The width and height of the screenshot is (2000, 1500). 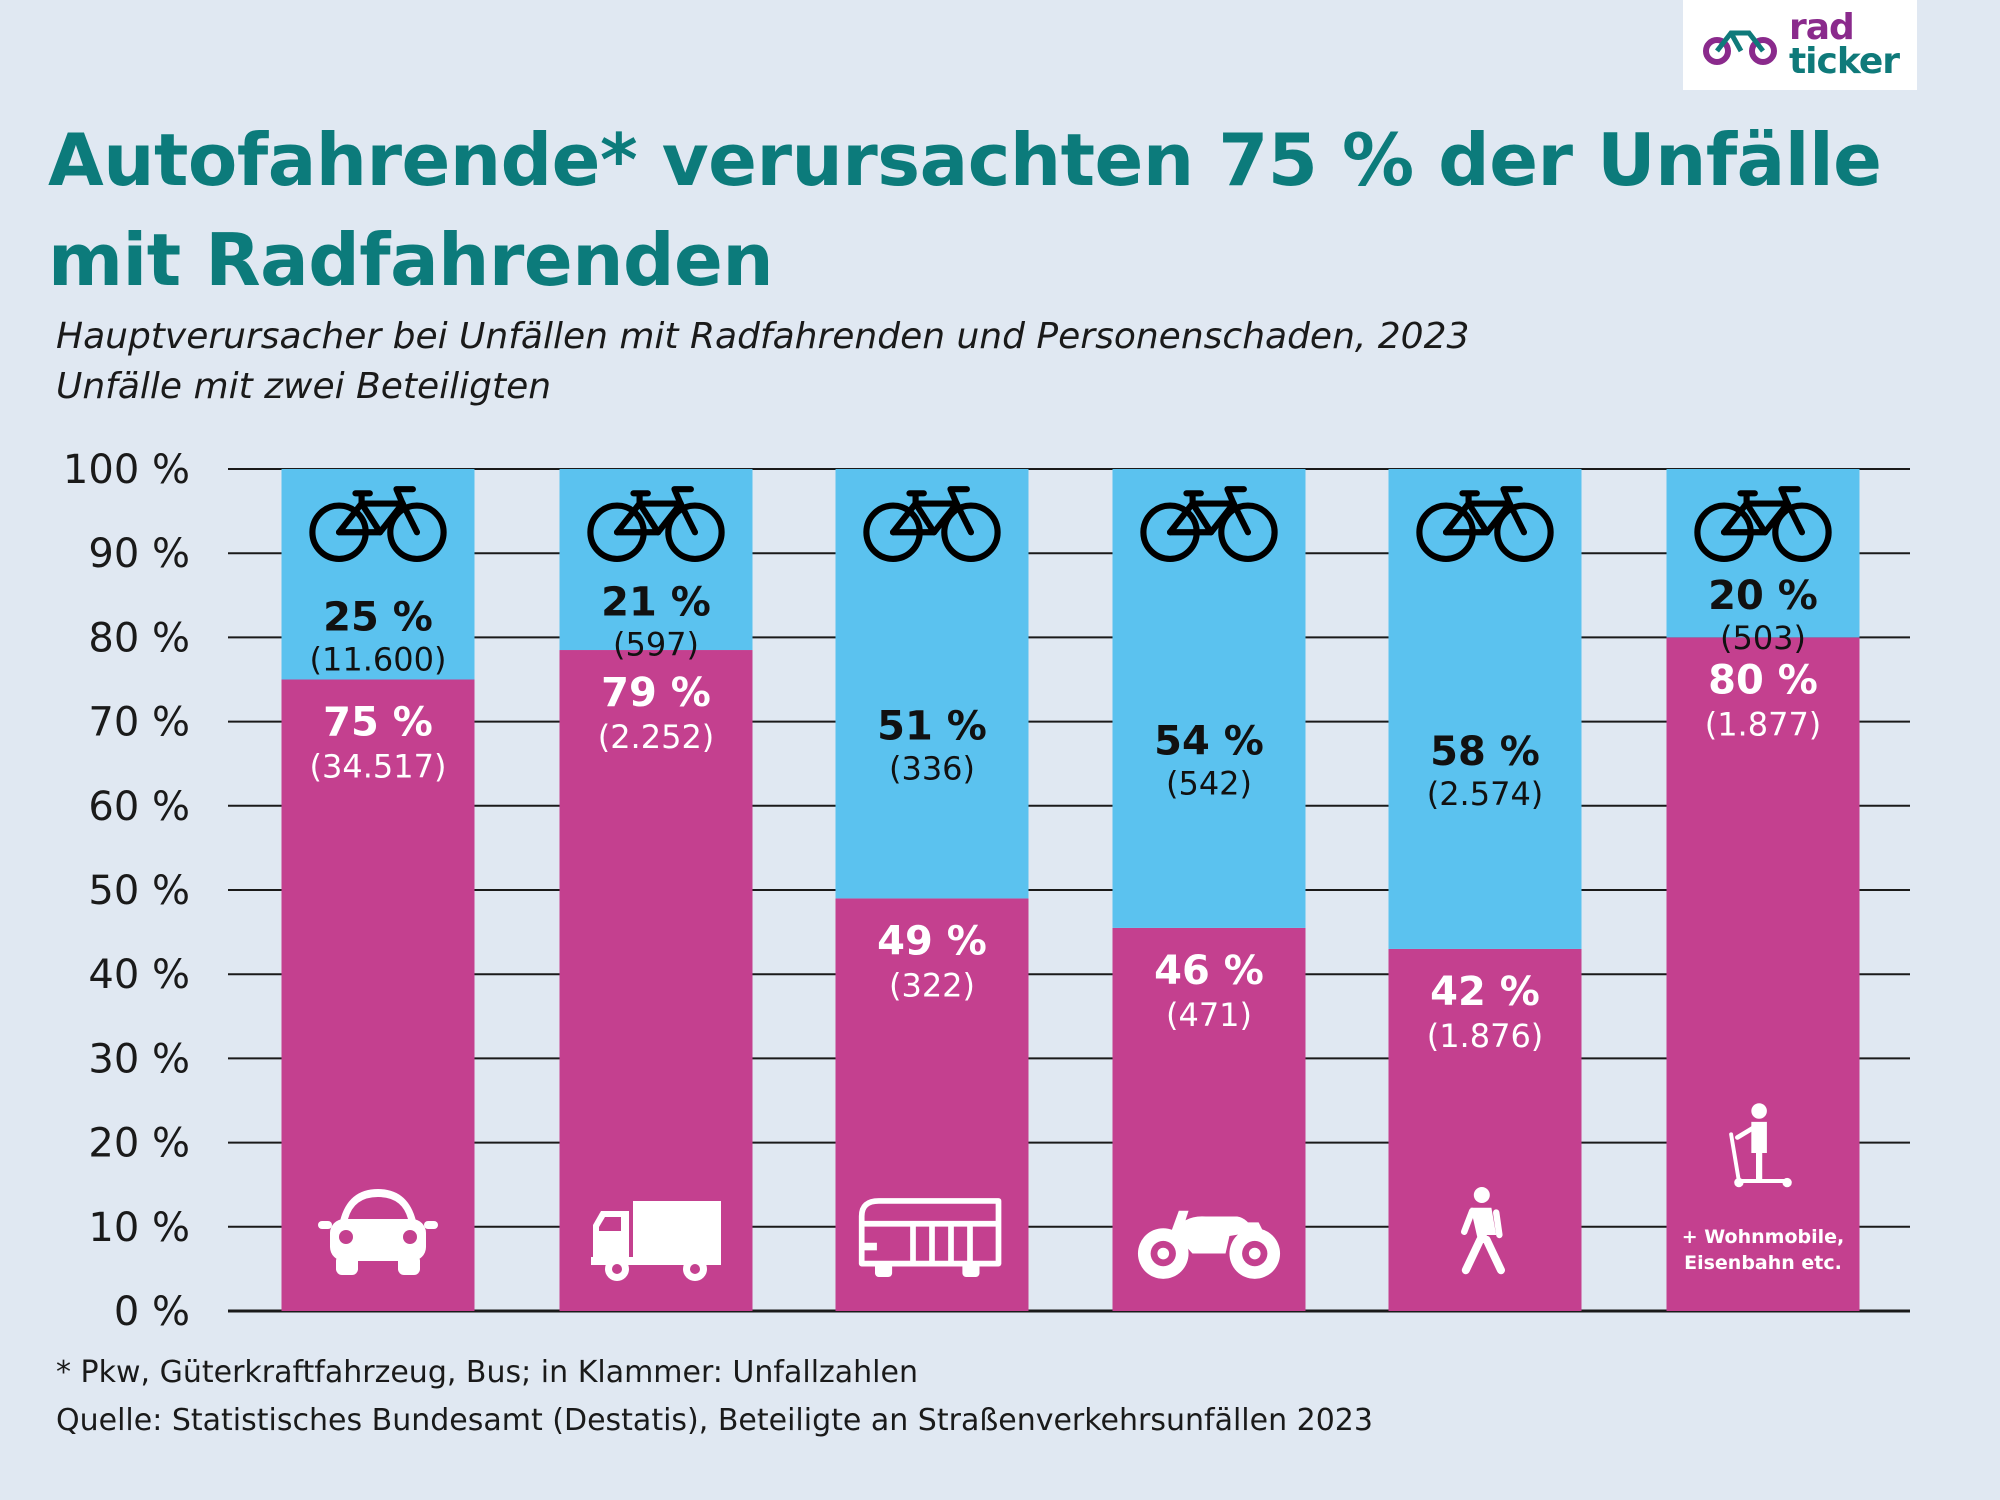 I want to click on y-tick-label: 100 %, so click(x=126, y=470).